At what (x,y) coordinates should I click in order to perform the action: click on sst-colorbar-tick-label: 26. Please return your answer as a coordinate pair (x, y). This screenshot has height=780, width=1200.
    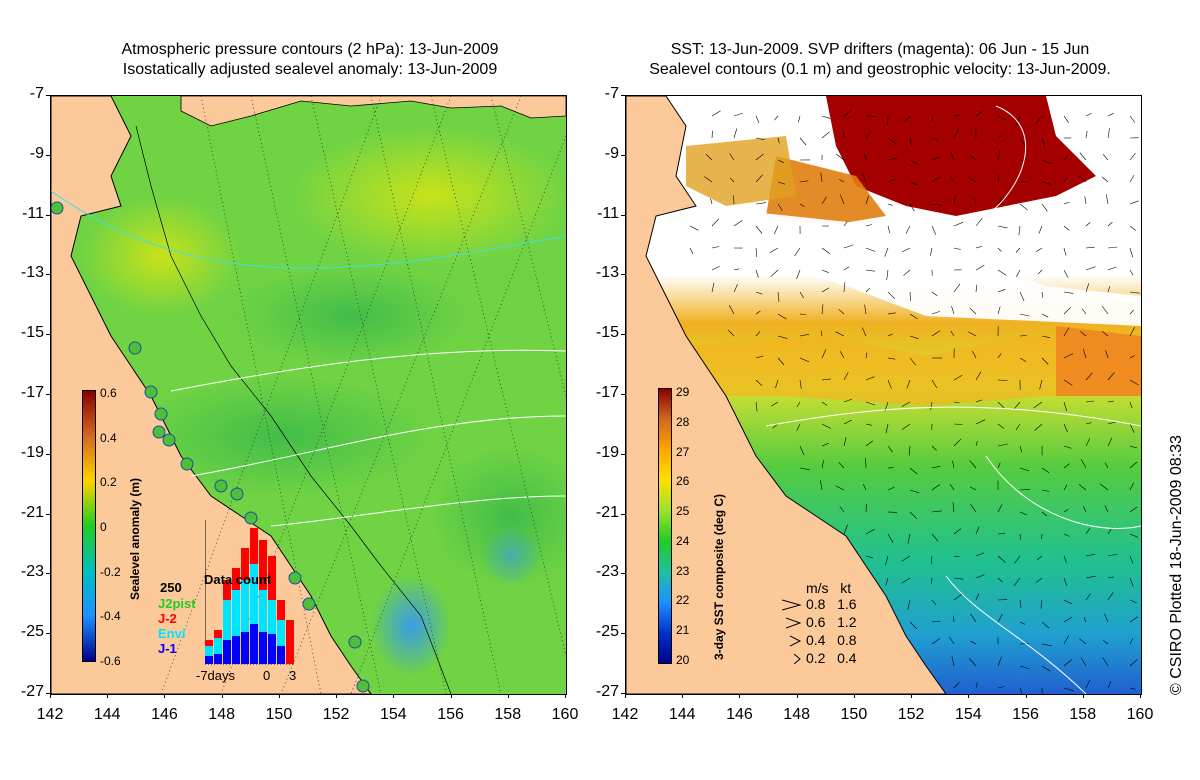
    Looking at the image, I should click on (683, 481).